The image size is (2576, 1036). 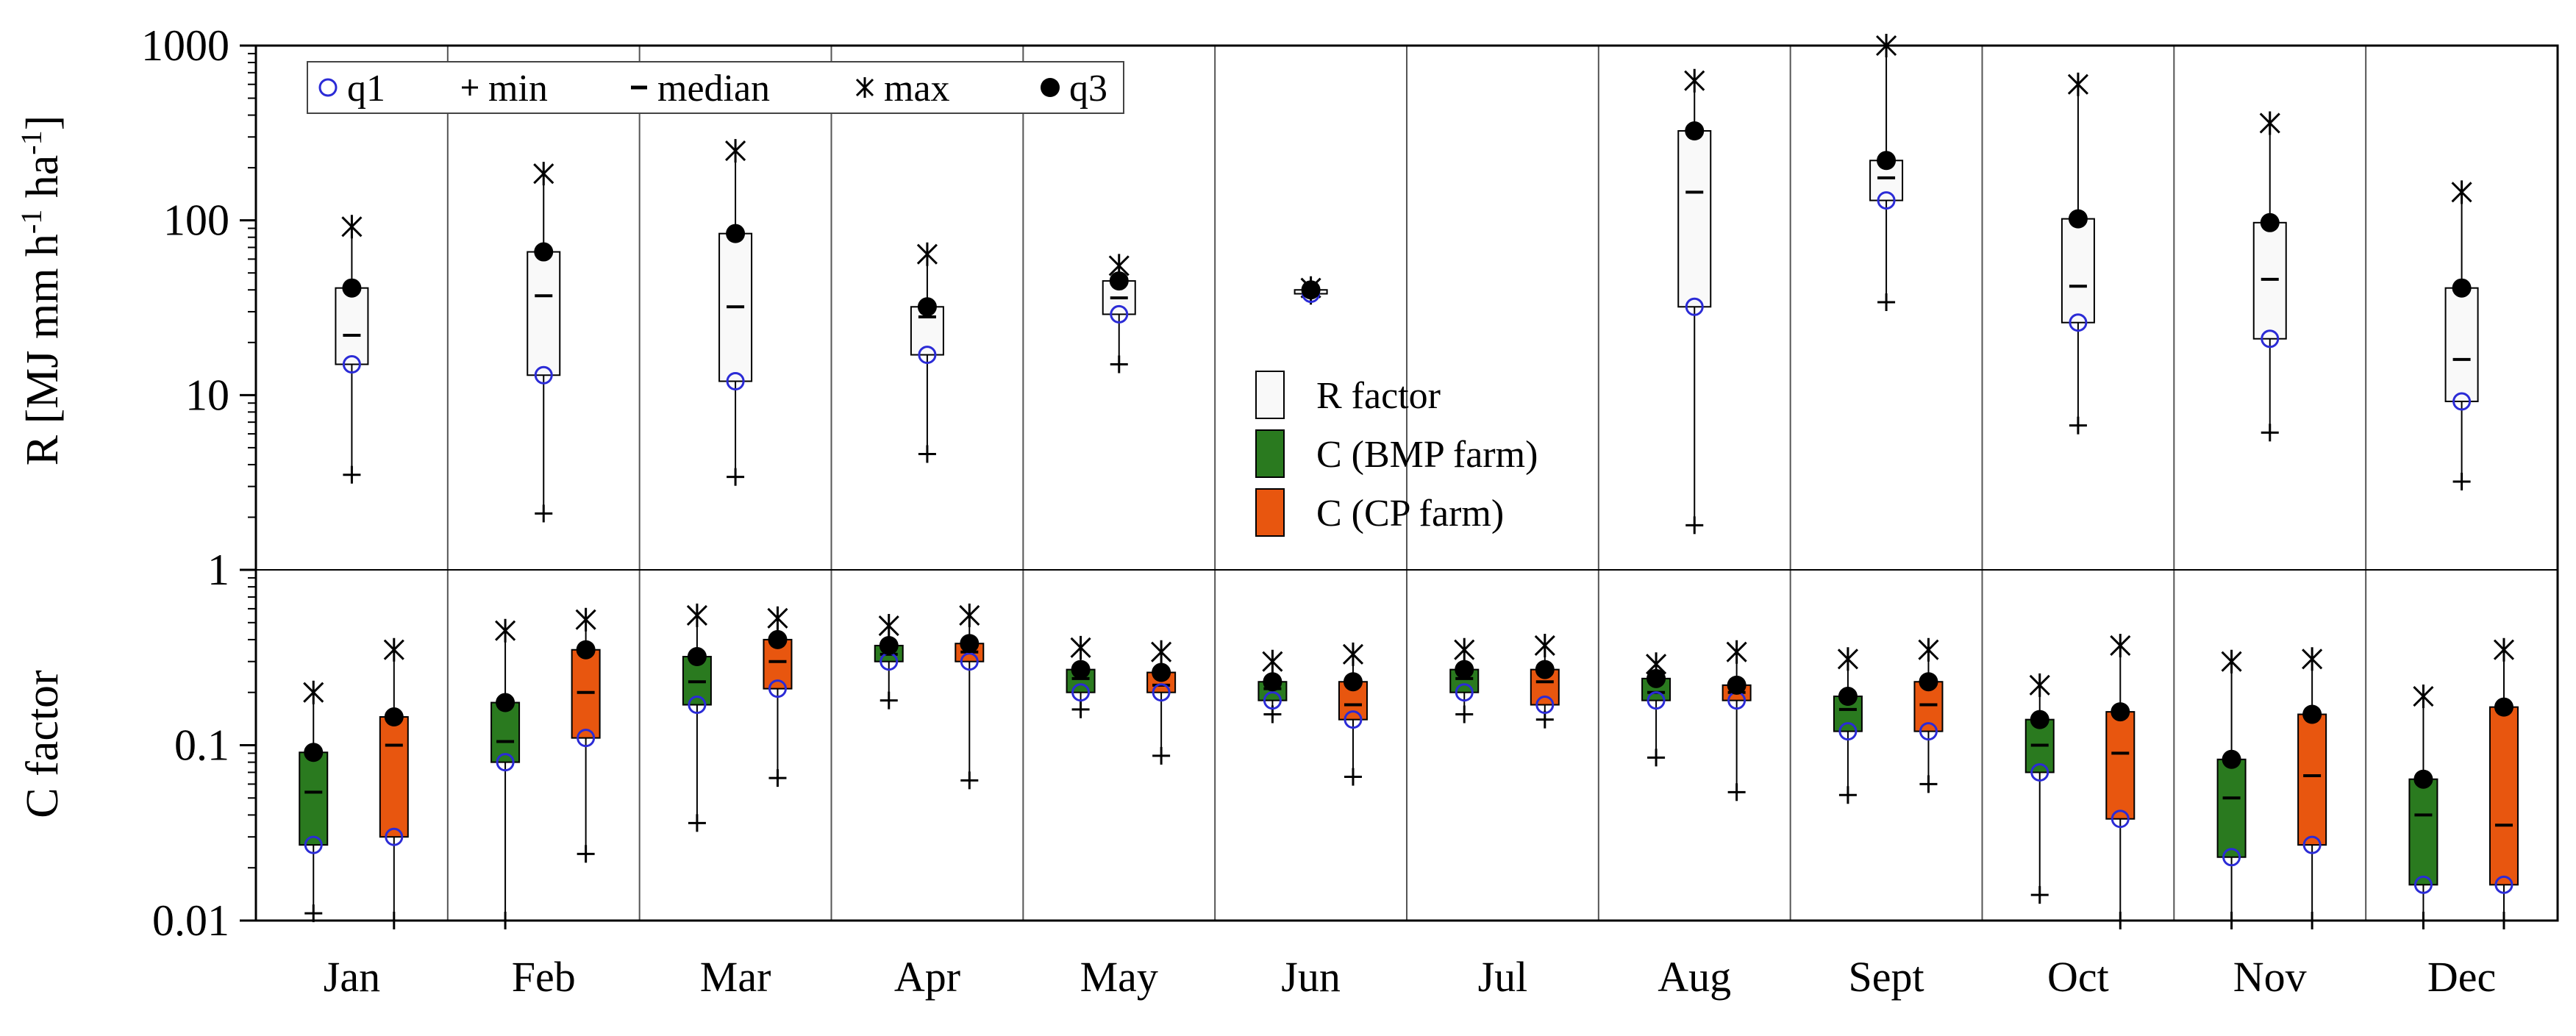 What do you see at coordinates (2461, 977) in the screenshot?
I see `x-tick-label: Dec` at bounding box center [2461, 977].